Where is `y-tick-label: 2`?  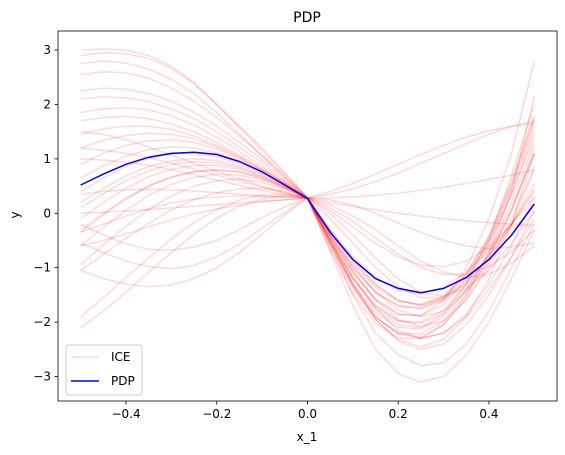 y-tick-label: 2 is located at coordinates (47, 104).